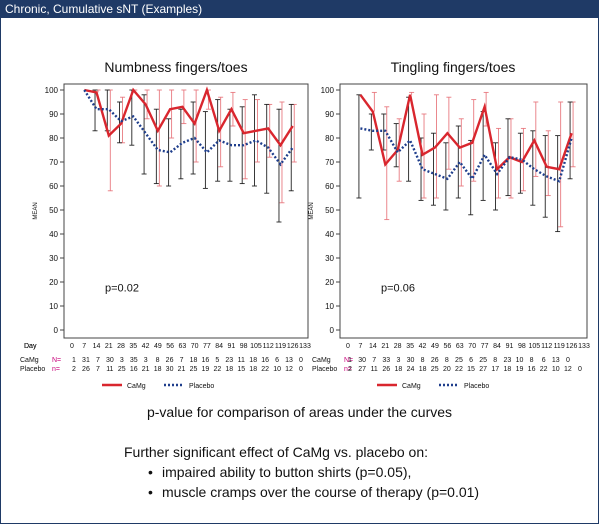  I want to click on x-tick-label: 126, so click(293, 346).